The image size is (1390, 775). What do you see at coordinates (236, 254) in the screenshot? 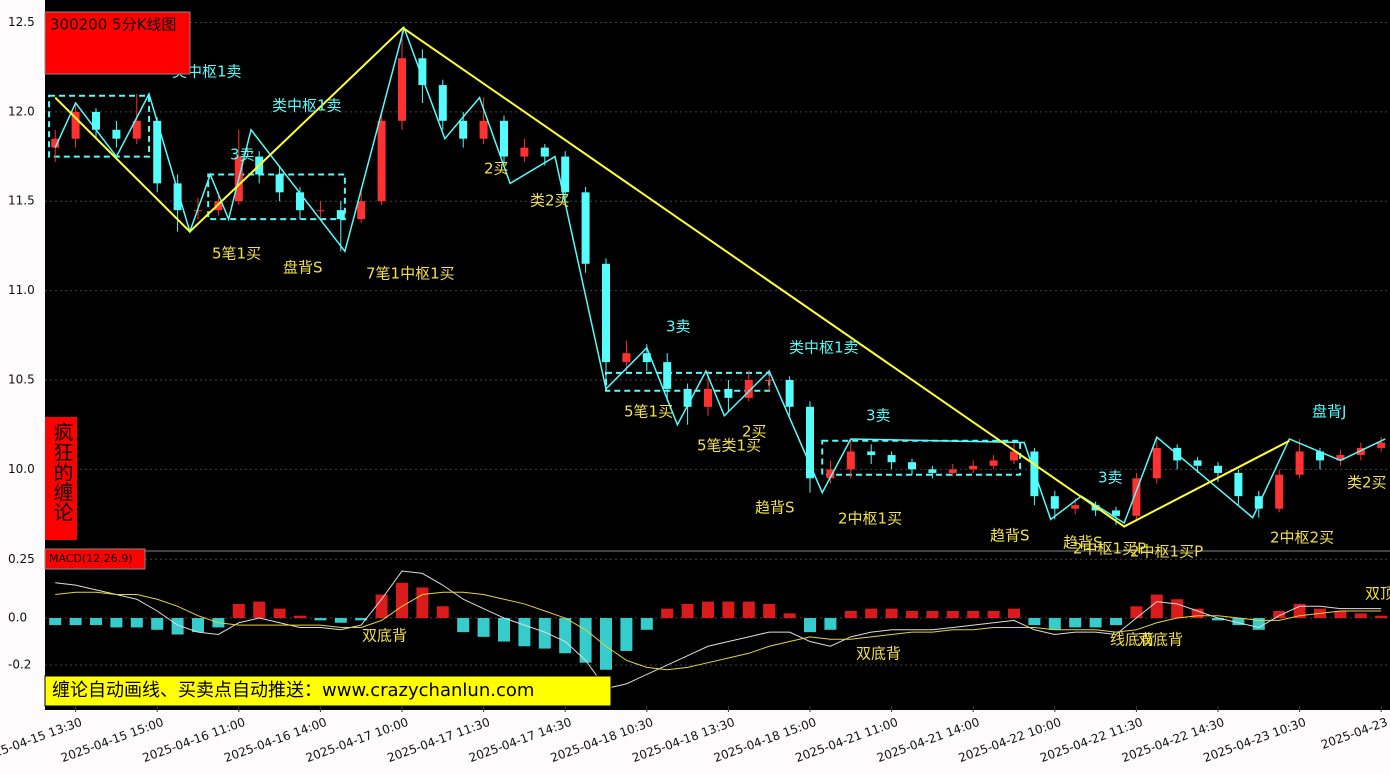
I see `annotation: 5笔1买` at bounding box center [236, 254].